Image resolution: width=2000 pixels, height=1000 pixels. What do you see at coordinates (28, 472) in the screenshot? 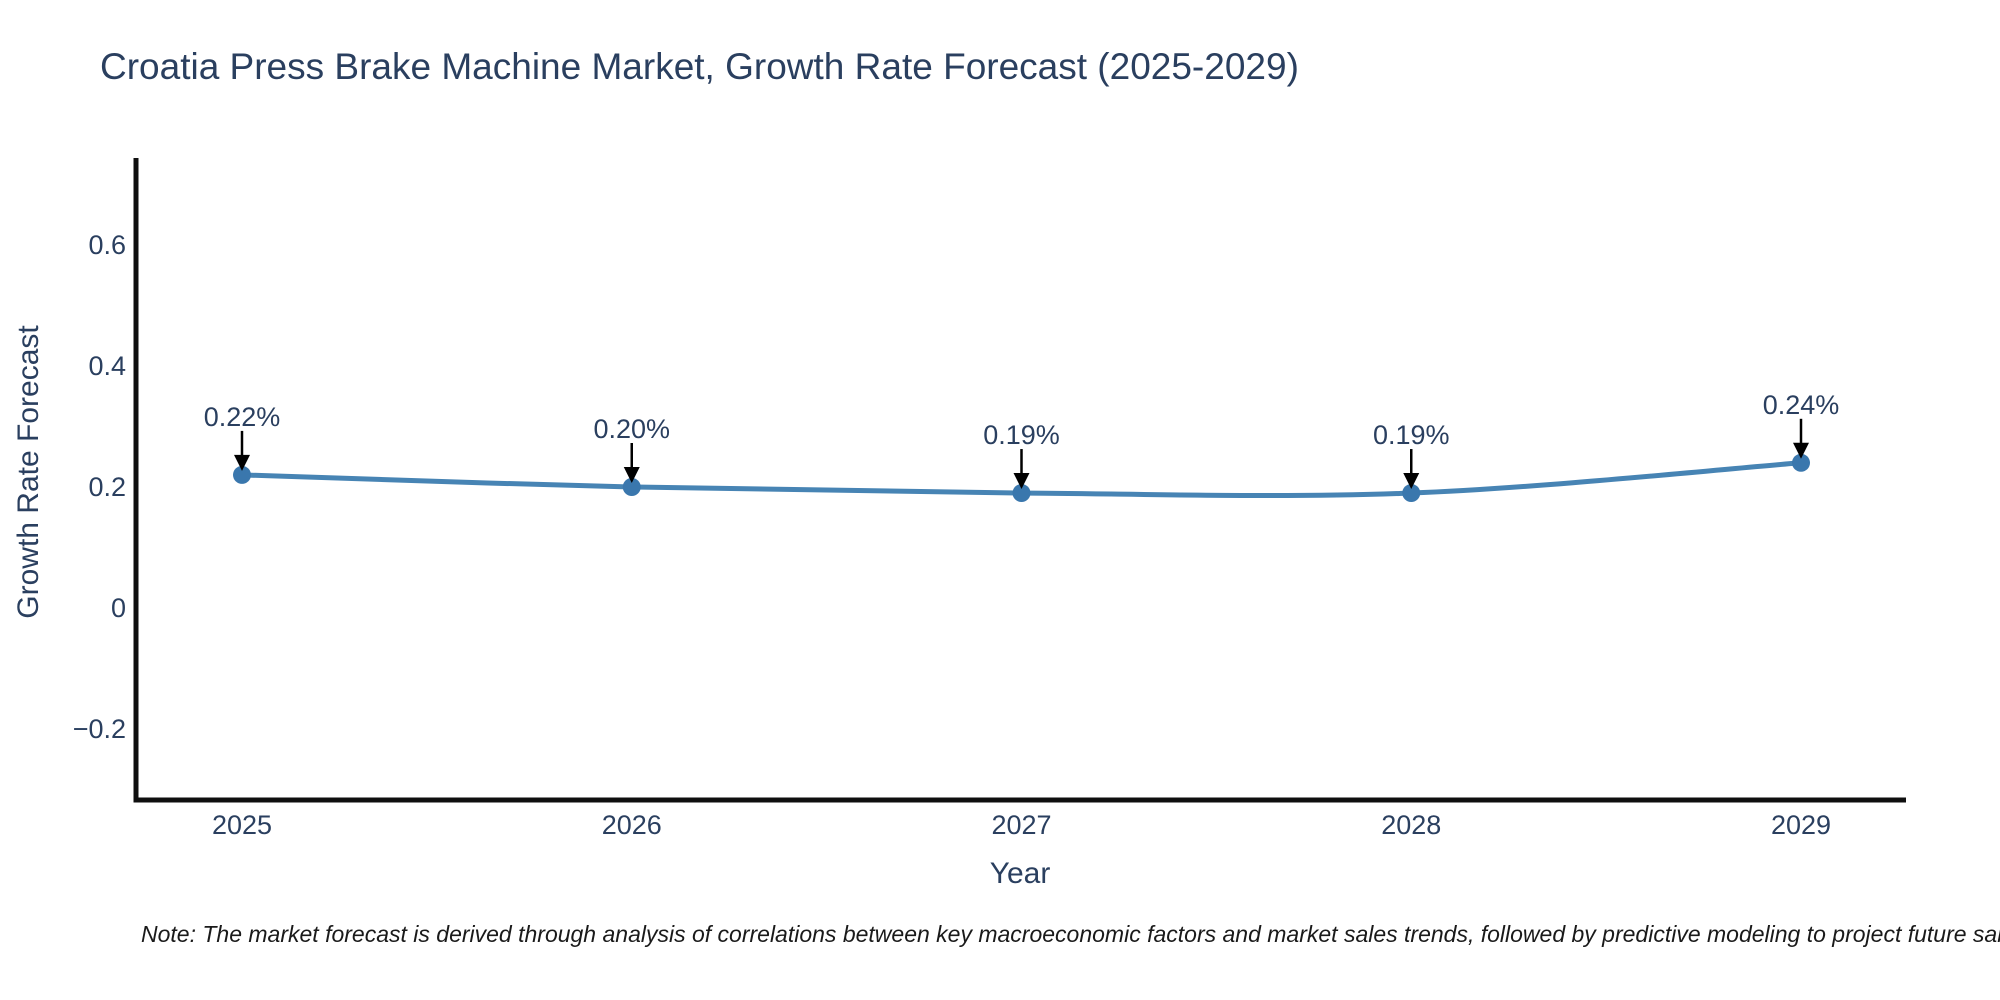
I see `y-axis-title: Growth Rate Forecast` at bounding box center [28, 472].